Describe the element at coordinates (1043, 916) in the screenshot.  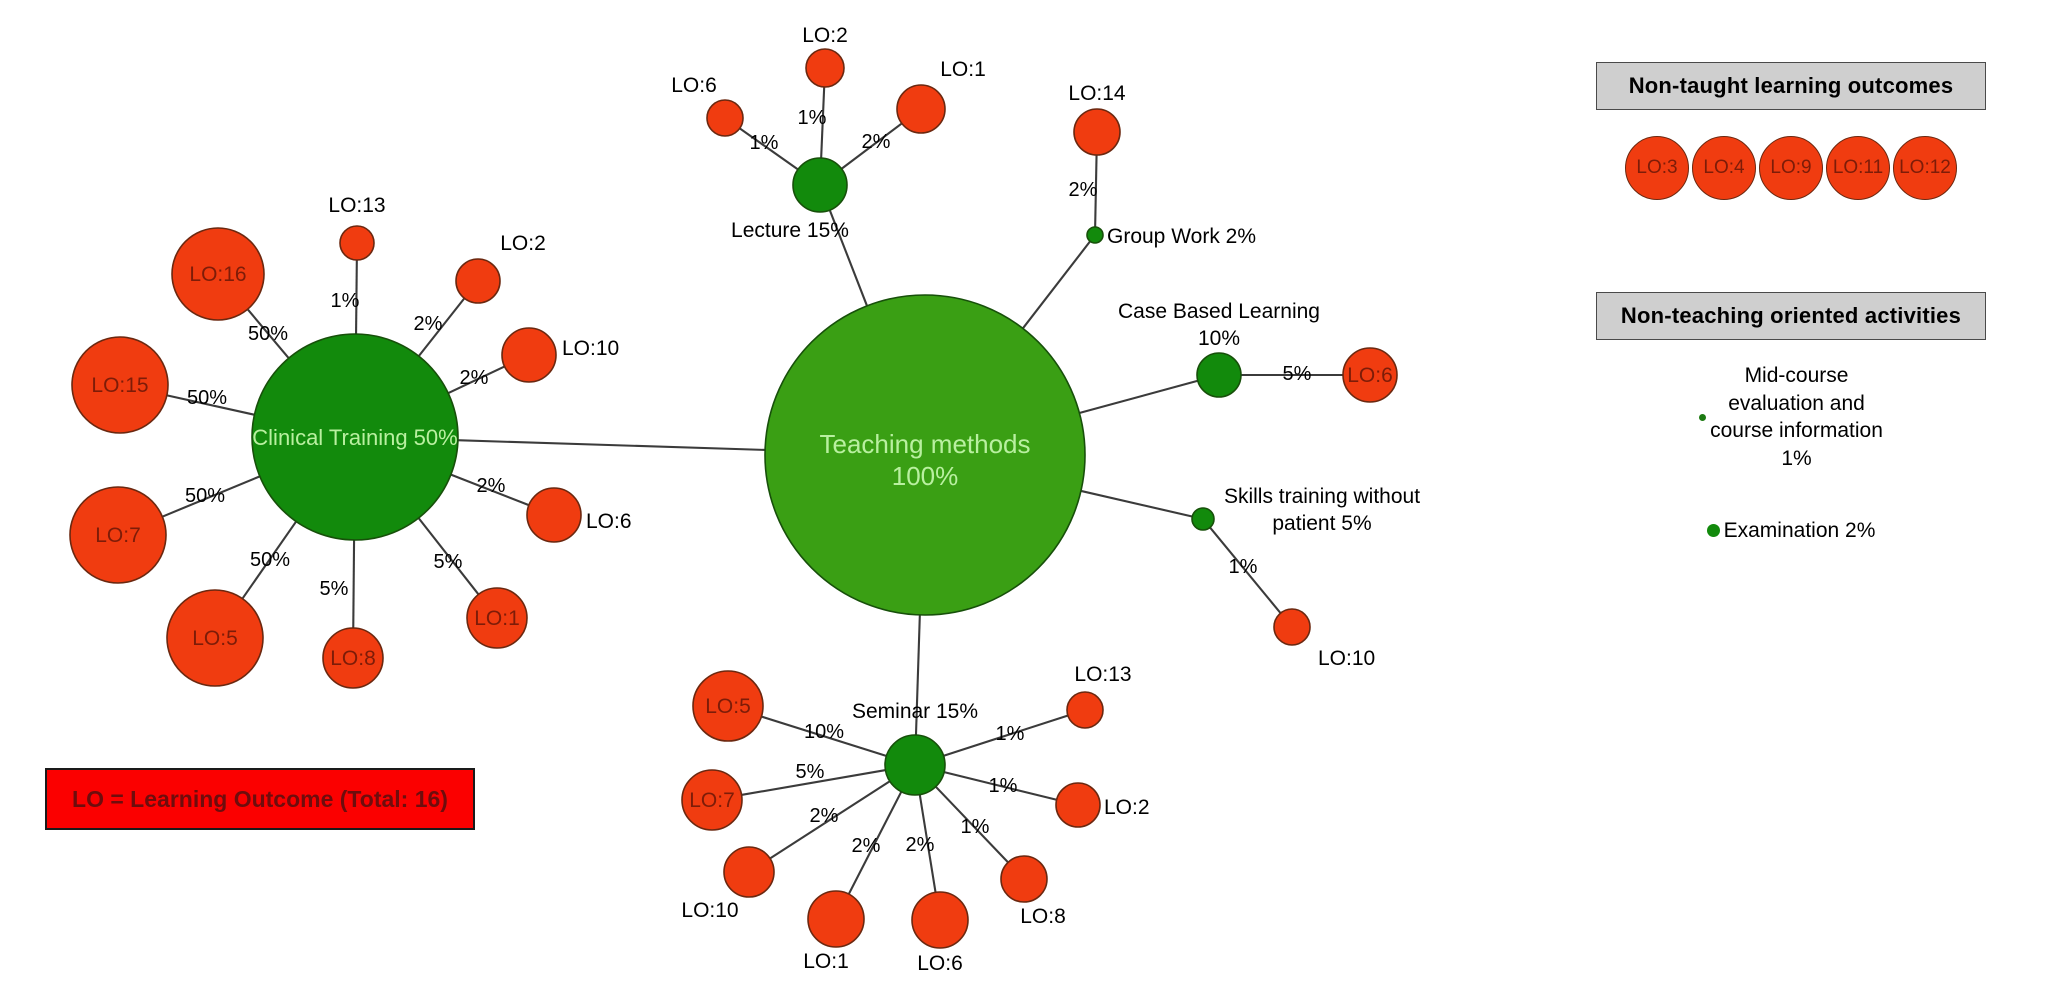
I see `label-lo-seminar-3: LO:8` at that location.